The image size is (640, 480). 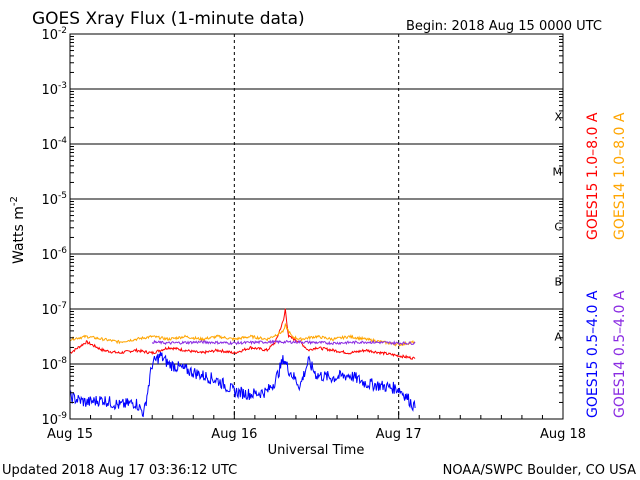 What do you see at coordinates (399, 434) in the screenshot?
I see `x-tick-label-2: Aug 17` at bounding box center [399, 434].